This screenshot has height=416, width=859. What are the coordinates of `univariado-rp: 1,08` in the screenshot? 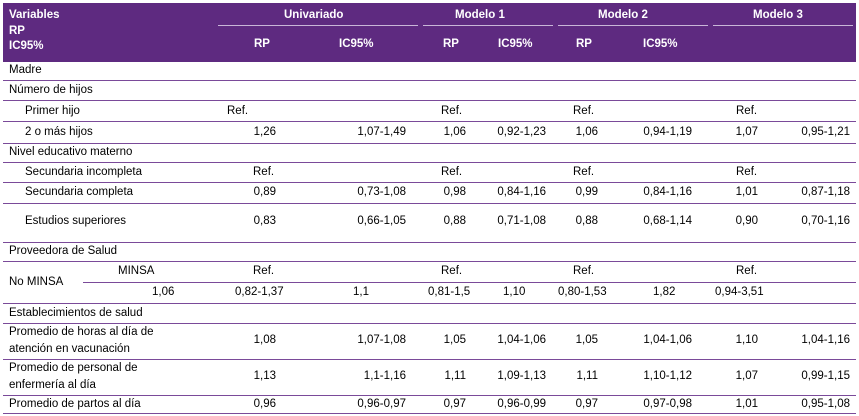 It's located at (264, 340).